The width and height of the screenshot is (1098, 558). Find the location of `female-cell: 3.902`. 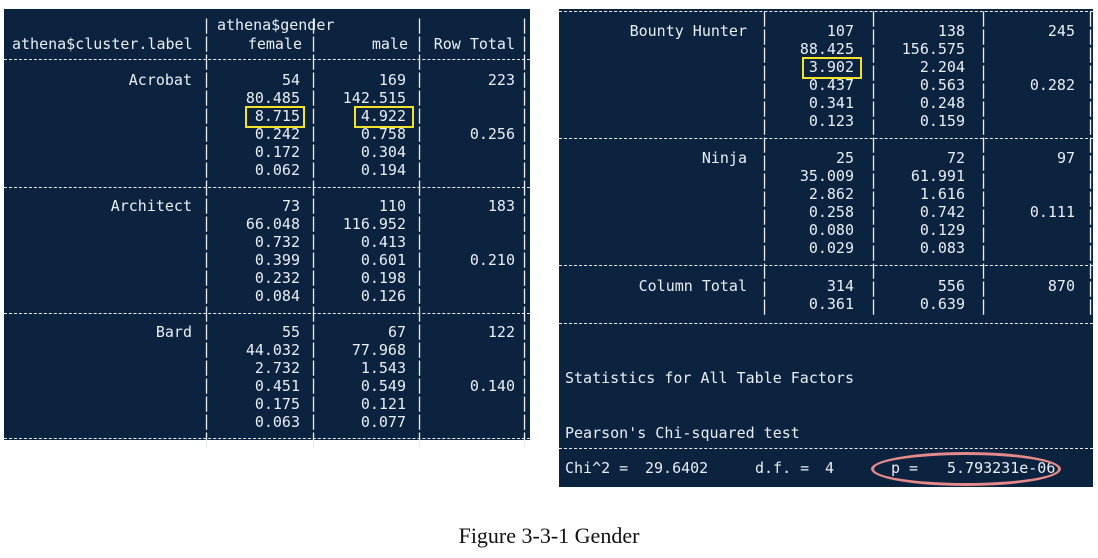

female-cell: 3.902 is located at coordinates (831, 67).